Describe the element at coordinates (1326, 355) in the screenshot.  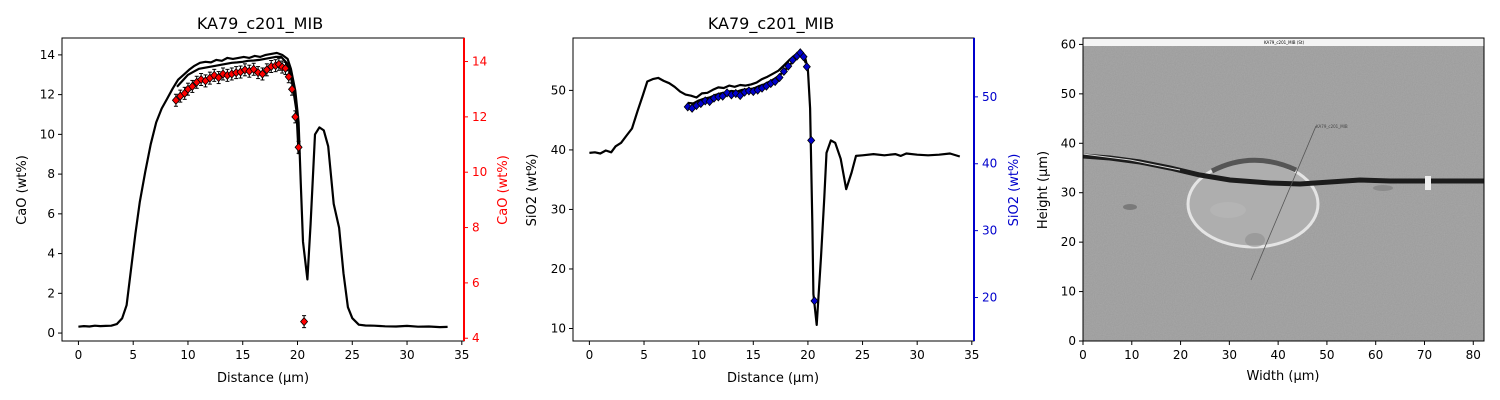
I see `x-tick-label: 50` at that location.